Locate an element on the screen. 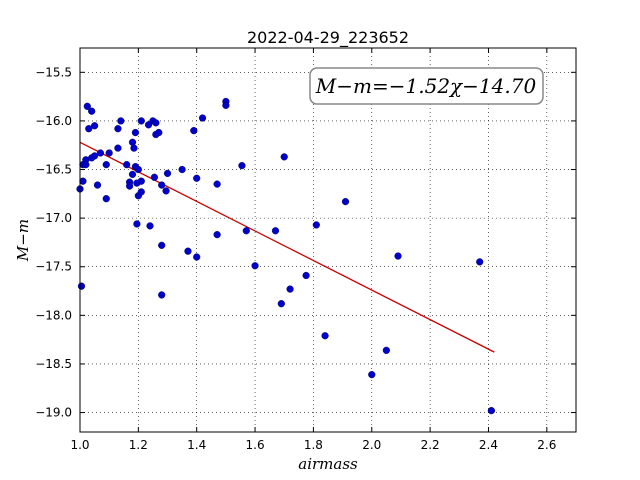 The width and height of the screenshot is (640, 480). x-tick-label: 1.8 is located at coordinates (313, 445).